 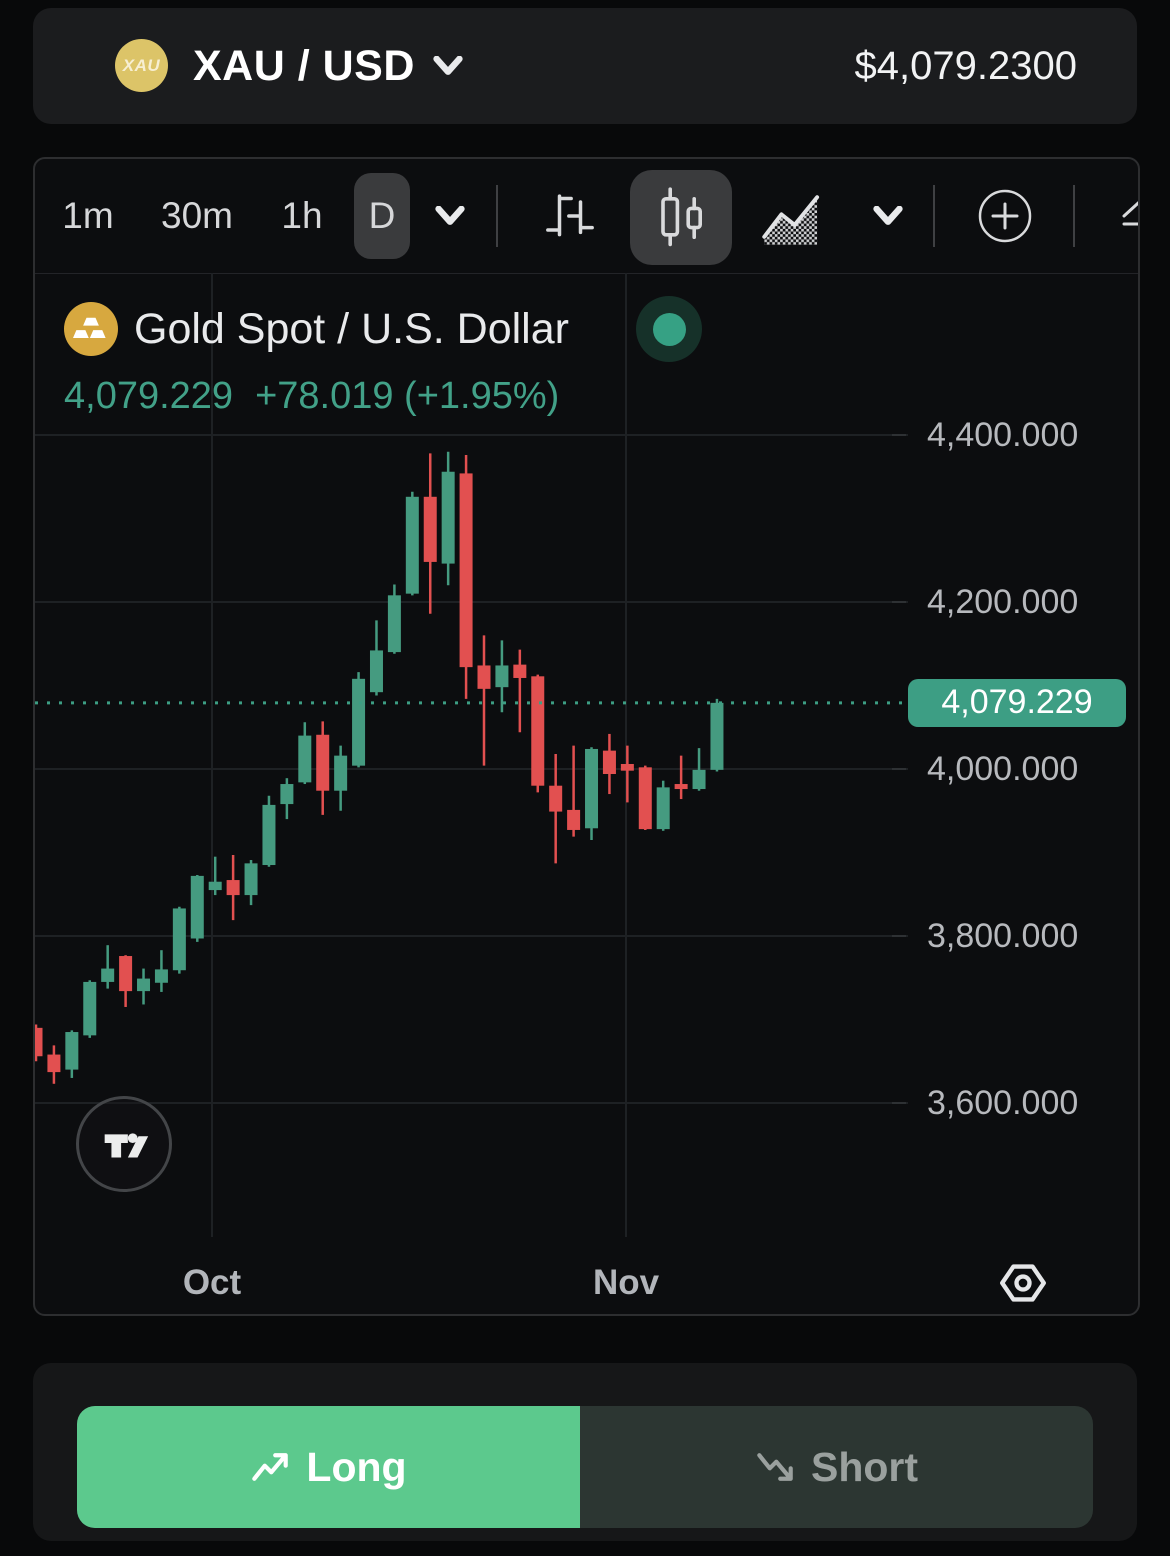 I want to click on trade-panel: Long Short, so click(x=585, y=1452).